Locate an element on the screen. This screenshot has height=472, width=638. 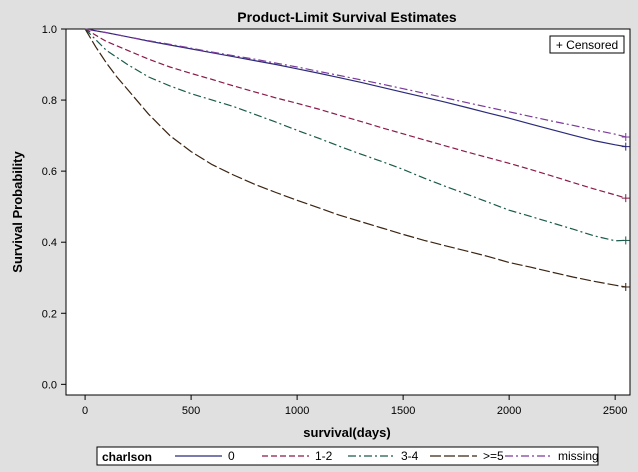
legend-label: >=5 is located at coordinates (493, 456).